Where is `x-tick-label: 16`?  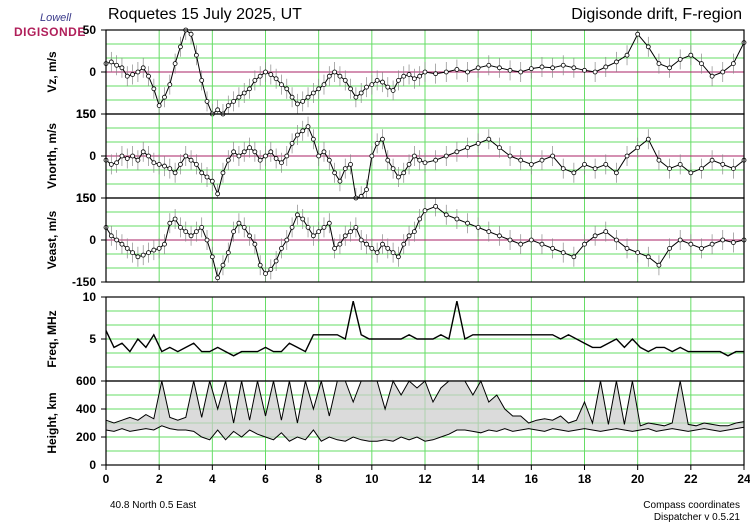 x-tick-label: 16 is located at coordinates (532, 479).